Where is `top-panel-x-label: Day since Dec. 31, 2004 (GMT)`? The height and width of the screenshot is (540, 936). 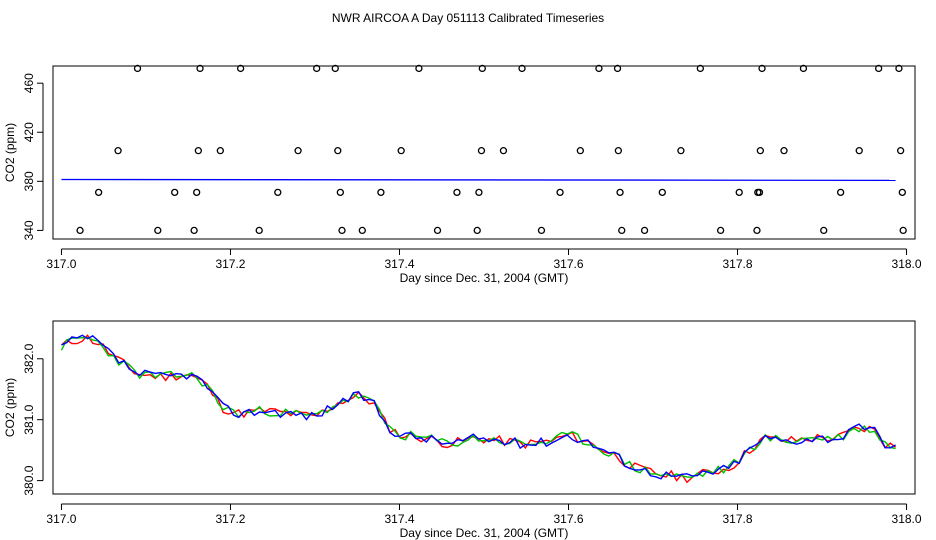
top-panel-x-label: Day since Dec. 31, 2004 (GMT) is located at coordinates (484, 278).